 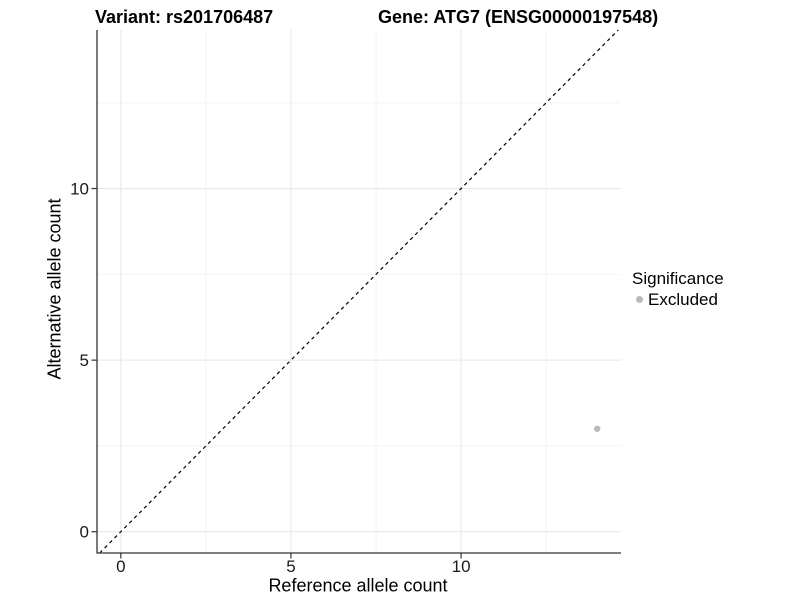 What do you see at coordinates (84, 532) in the screenshot?
I see `y-tick-label: 0` at bounding box center [84, 532].